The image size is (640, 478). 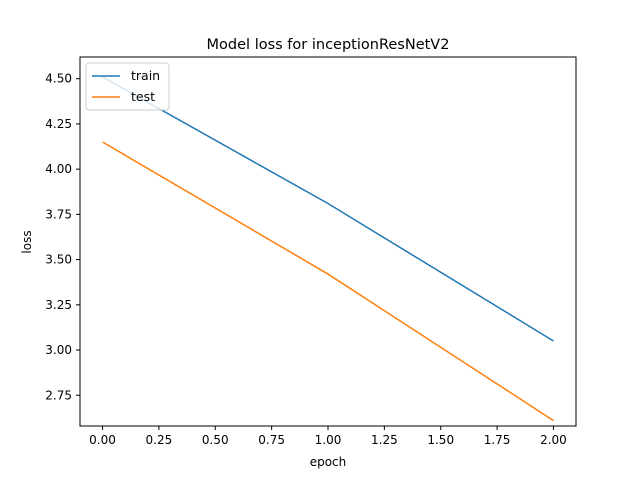 What do you see at coordinates (58, 350) in the screenshot?
I see `y-tick-label: 3.00` at bounding box center [58, 350].